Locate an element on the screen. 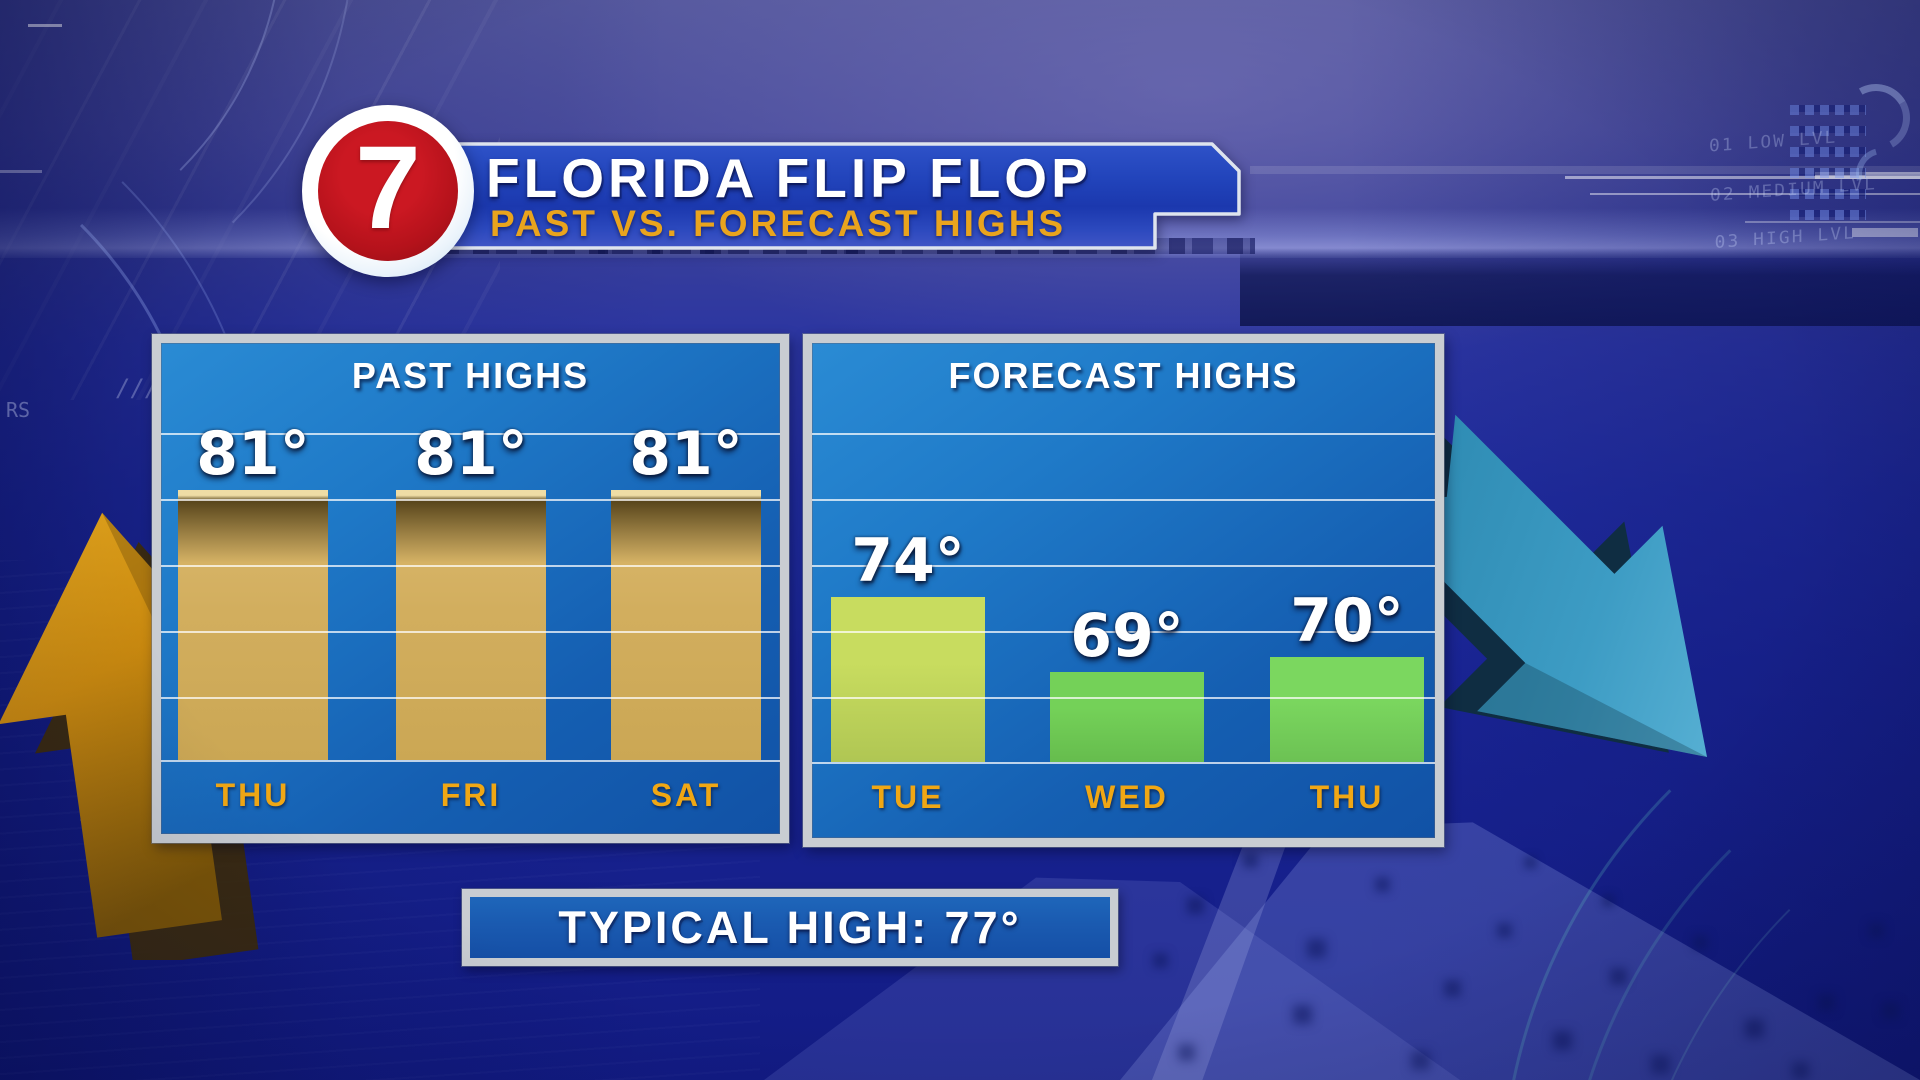 The height and width of the screenshot is (1080, 1920). past-bar-thu is located at coordinates (253, 625).